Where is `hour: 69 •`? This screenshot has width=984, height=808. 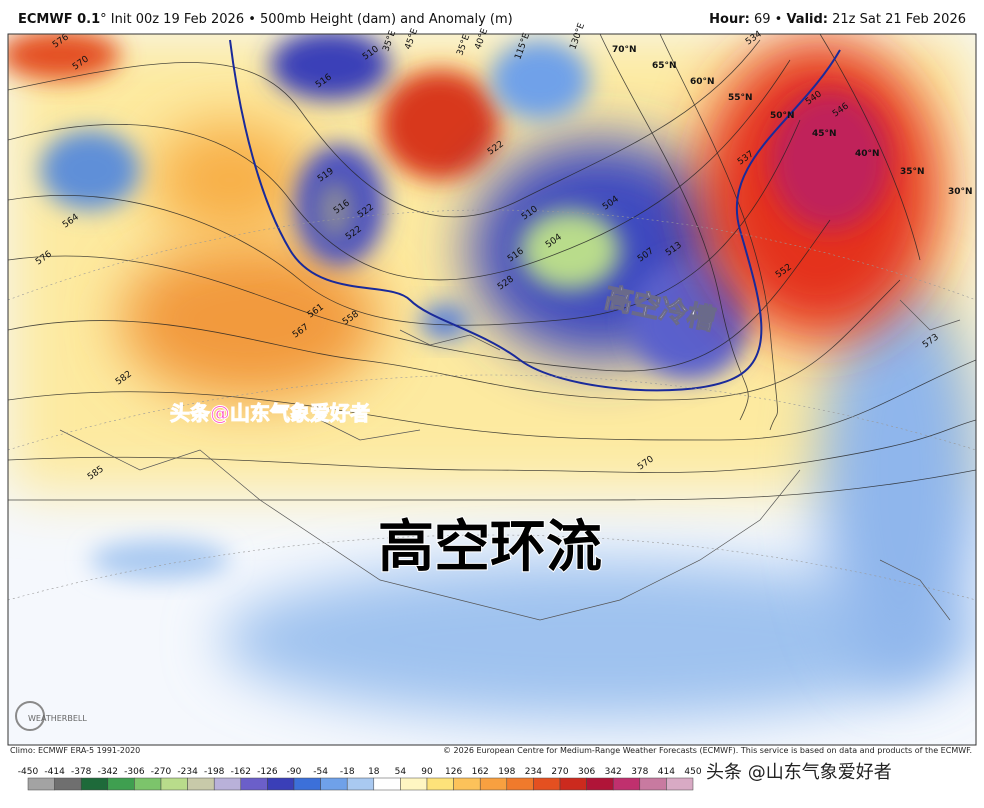 hour: 69 • is located at coordinates (770, 19).